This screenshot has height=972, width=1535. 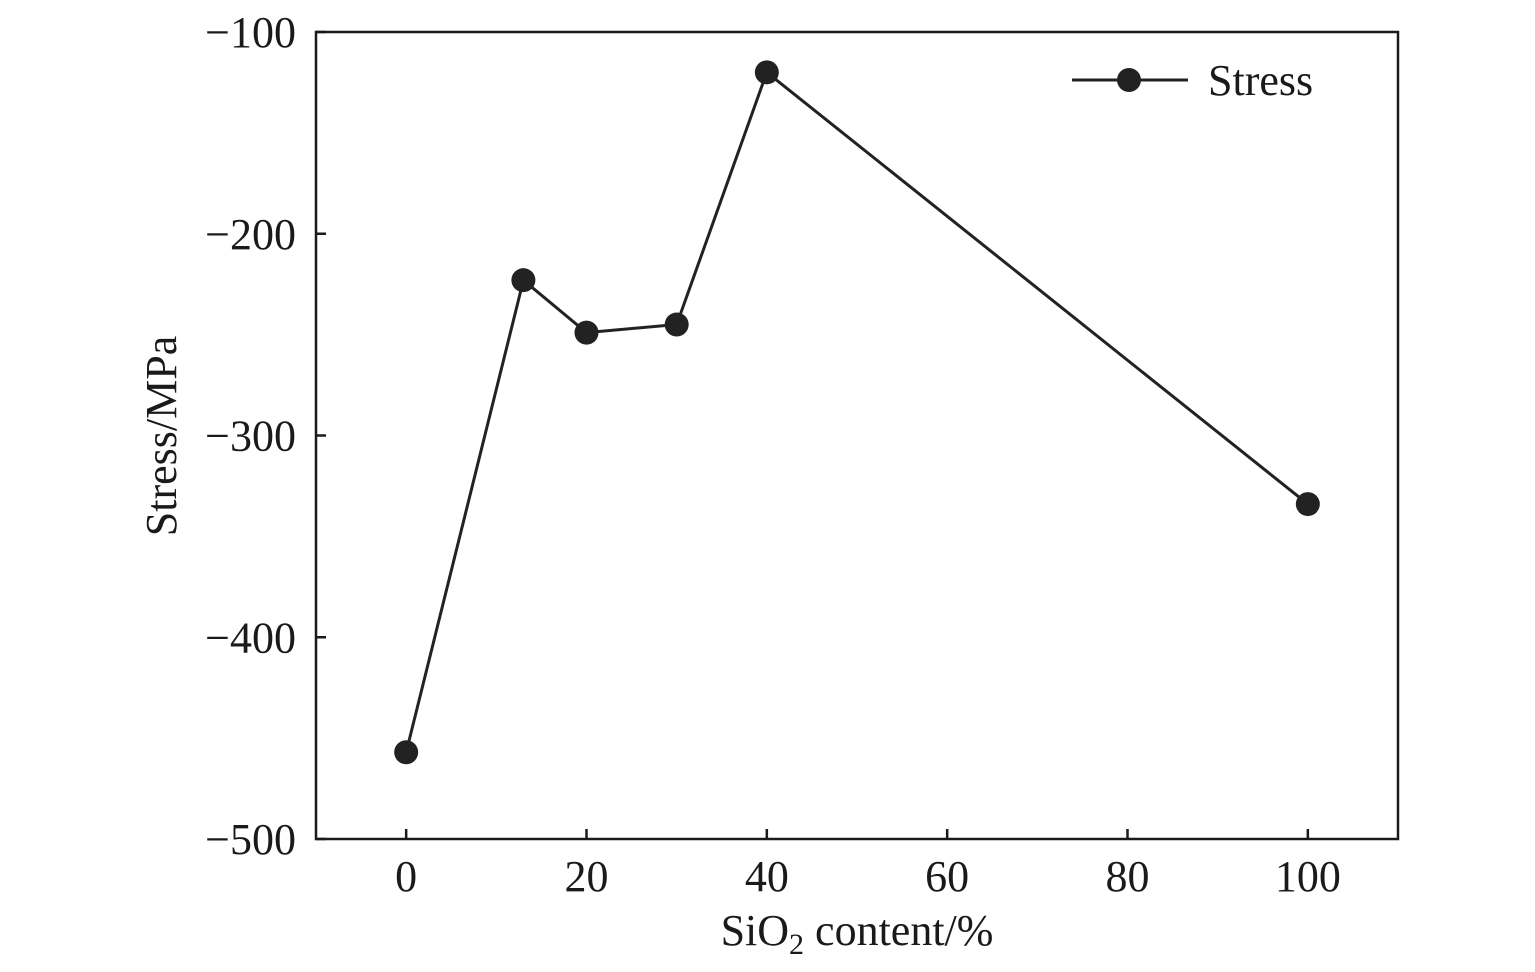 I want to click on y-axis: −100 −200 −300 −400 −500, so click(x=265, y=436).